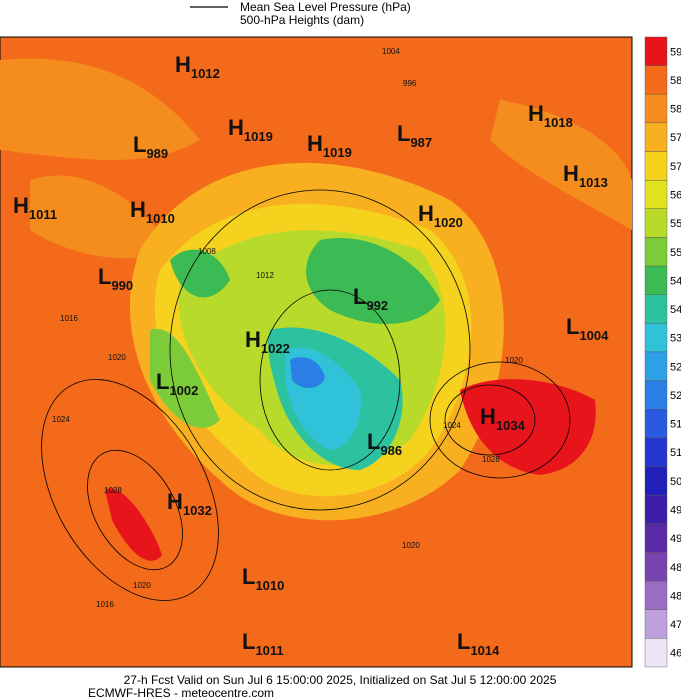 This screenshot has height=700, width=681. Describe the element at coordinates (391, 51) in the screenshot. I see `contour-label: 1004` at that location.